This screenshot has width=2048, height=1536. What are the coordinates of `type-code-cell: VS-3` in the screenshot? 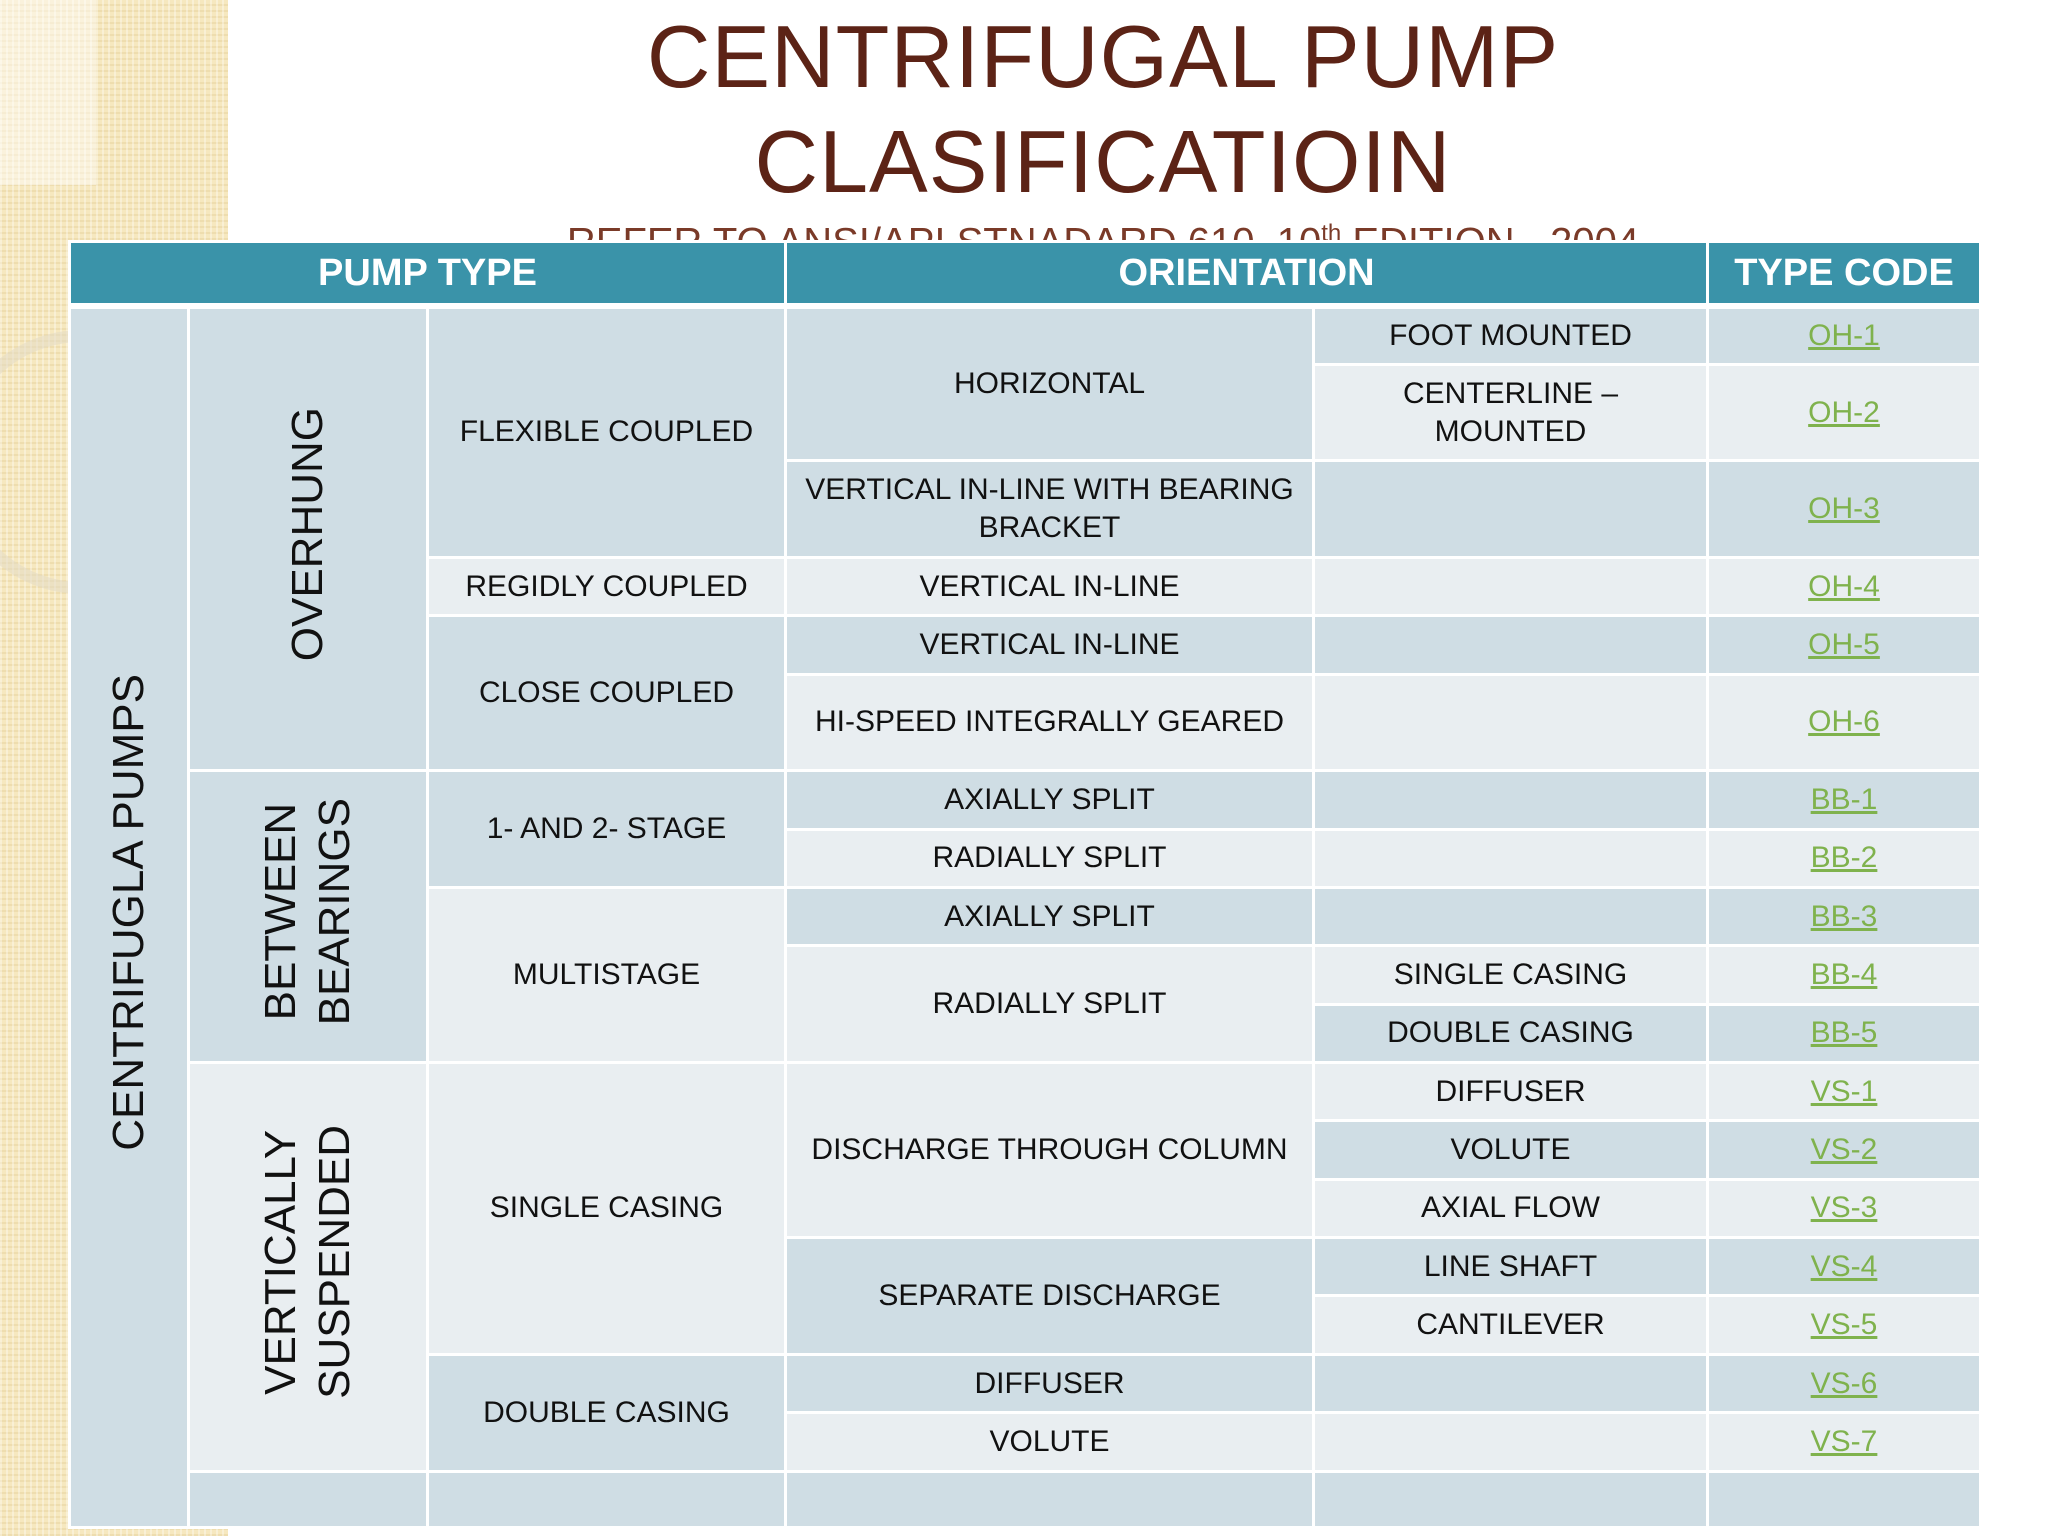 It's located at (1844, 1208).